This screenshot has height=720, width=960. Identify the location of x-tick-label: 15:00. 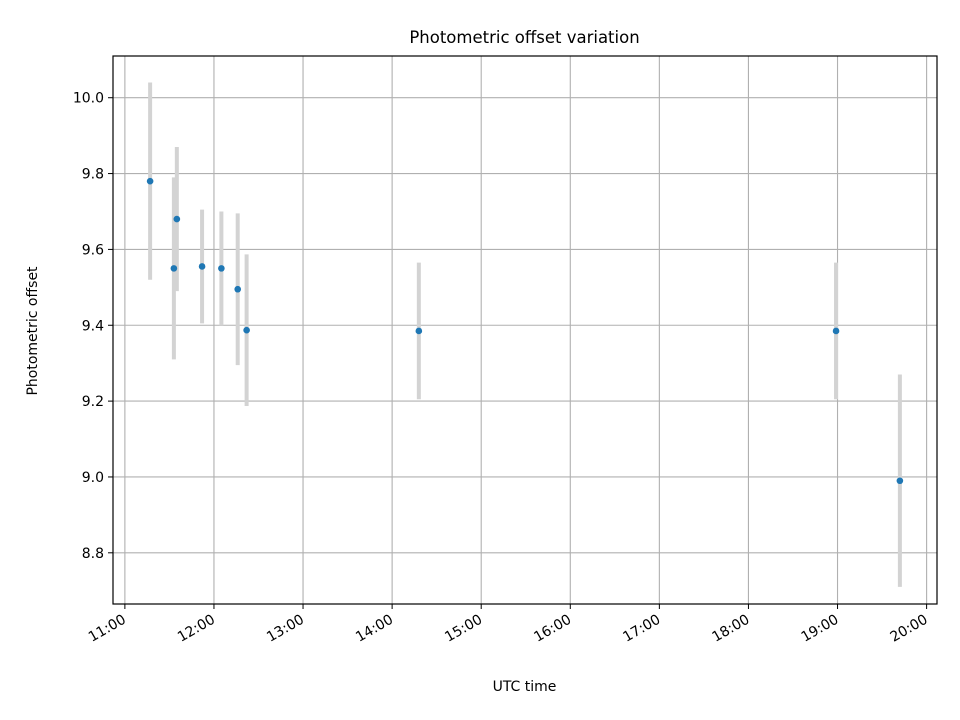
(463, 629).